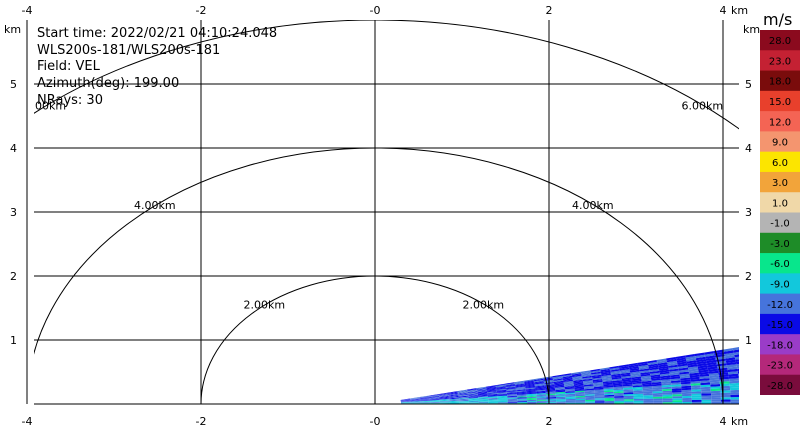 Image resolution: width=800 pixels, height=435 pixels. I want to click on colorbar-label: -12.0, so click(780, 305).